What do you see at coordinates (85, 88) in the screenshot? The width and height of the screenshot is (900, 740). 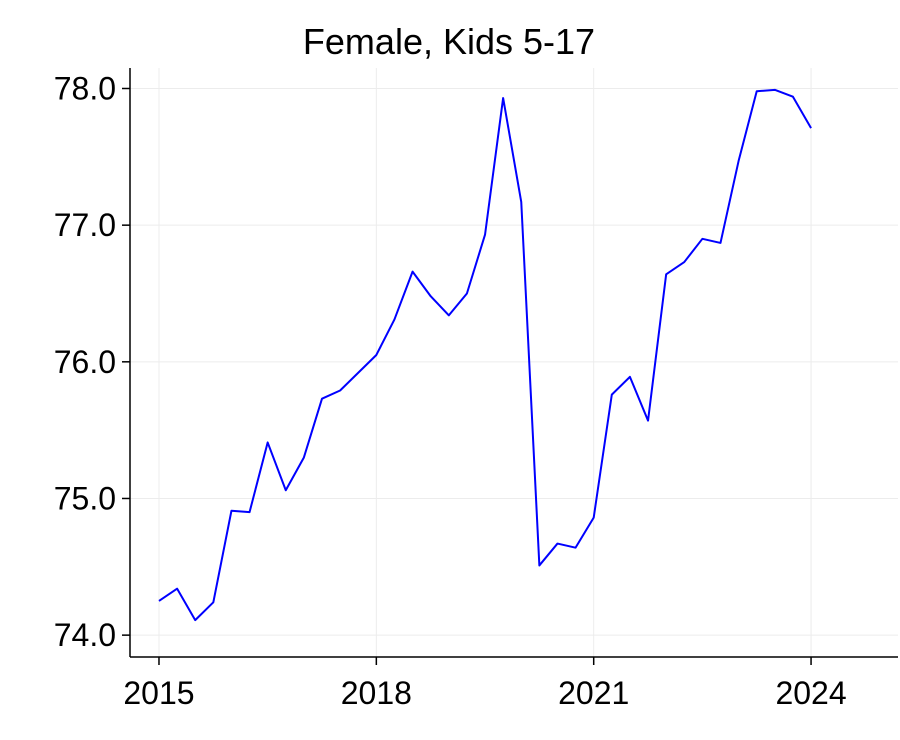 I see `y-tick-label: 78.0` at bounding box center [85, 88].